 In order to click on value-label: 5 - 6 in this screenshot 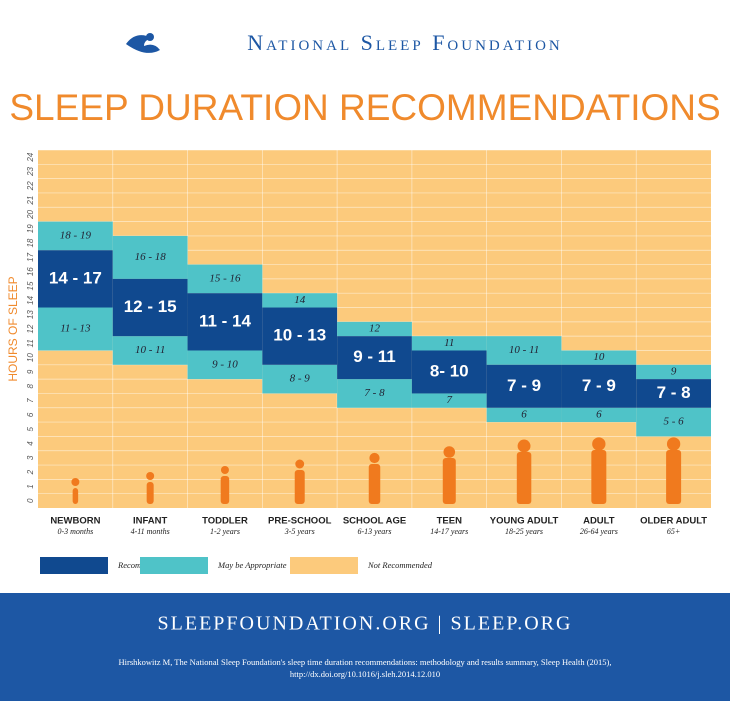, I will do `click(674, 422)`.